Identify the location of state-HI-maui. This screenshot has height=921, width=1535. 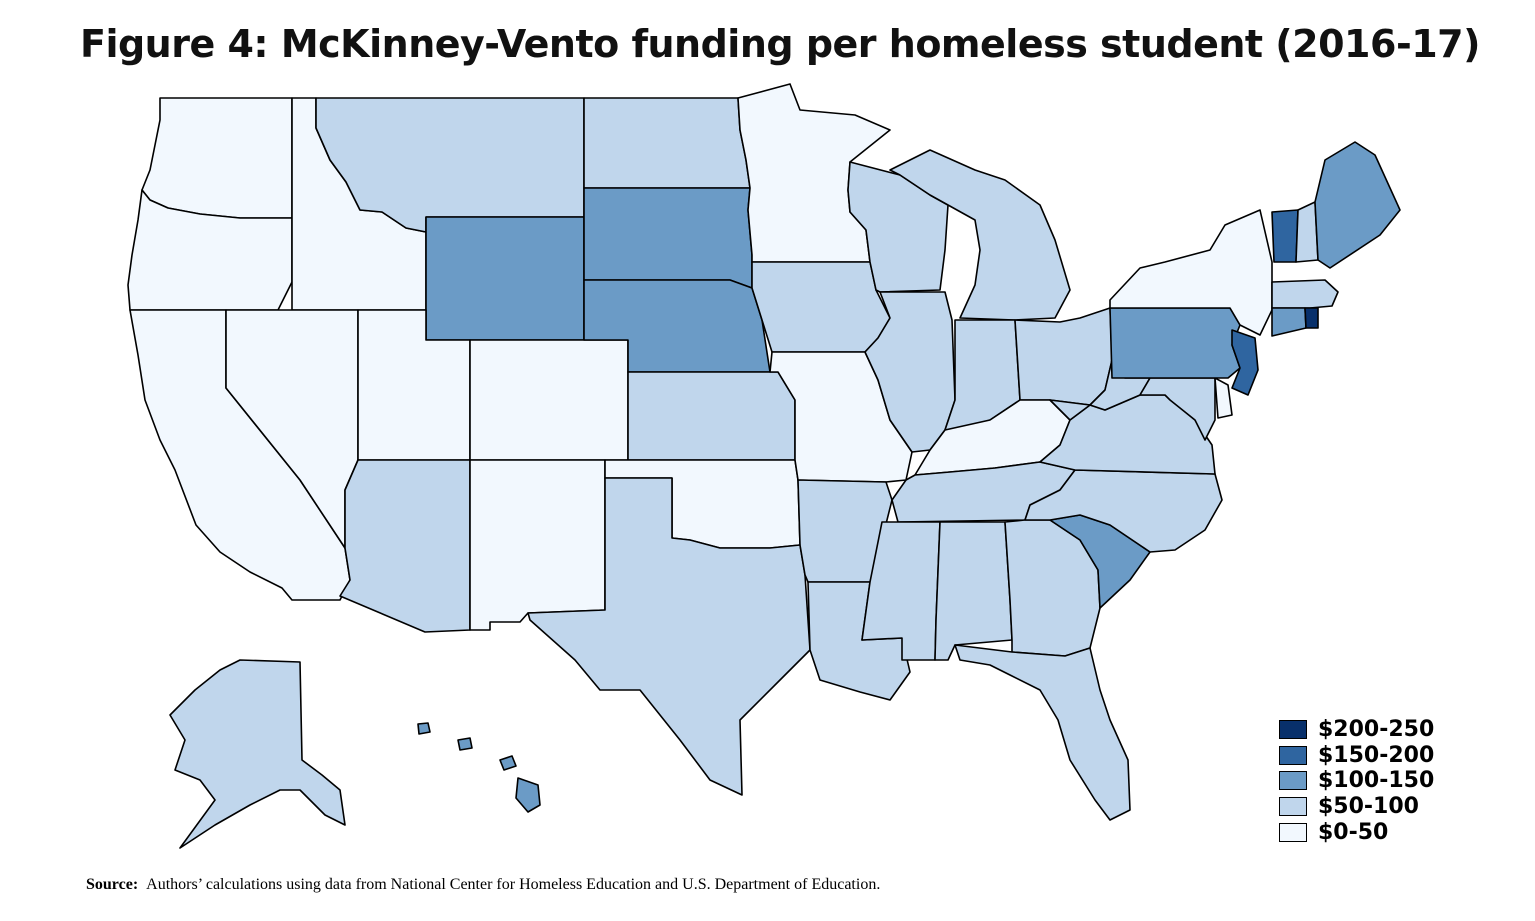
(508, 763).